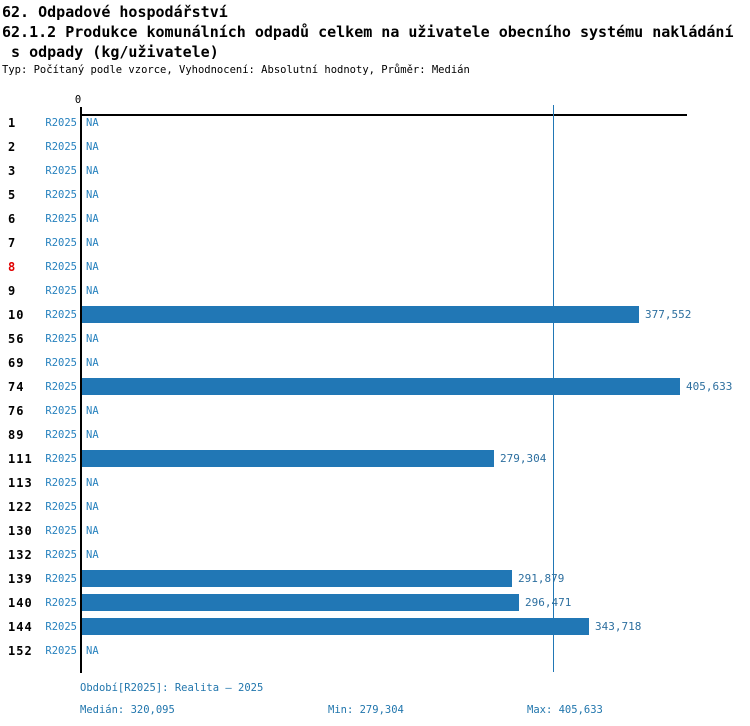  Describe the element at coordinates (375, 195) in the screenshot. I see `chart-row: 5 R2025 NA` at that location.